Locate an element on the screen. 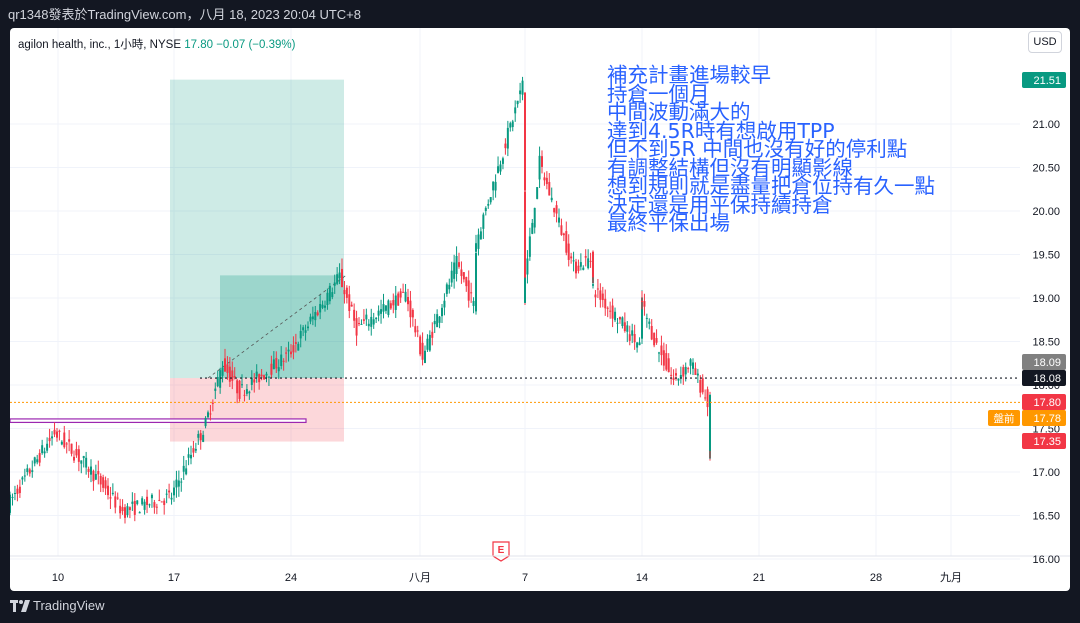 This screenshot has width=1080, height=623. position-profit-zone is located at coordinates (257, 229).